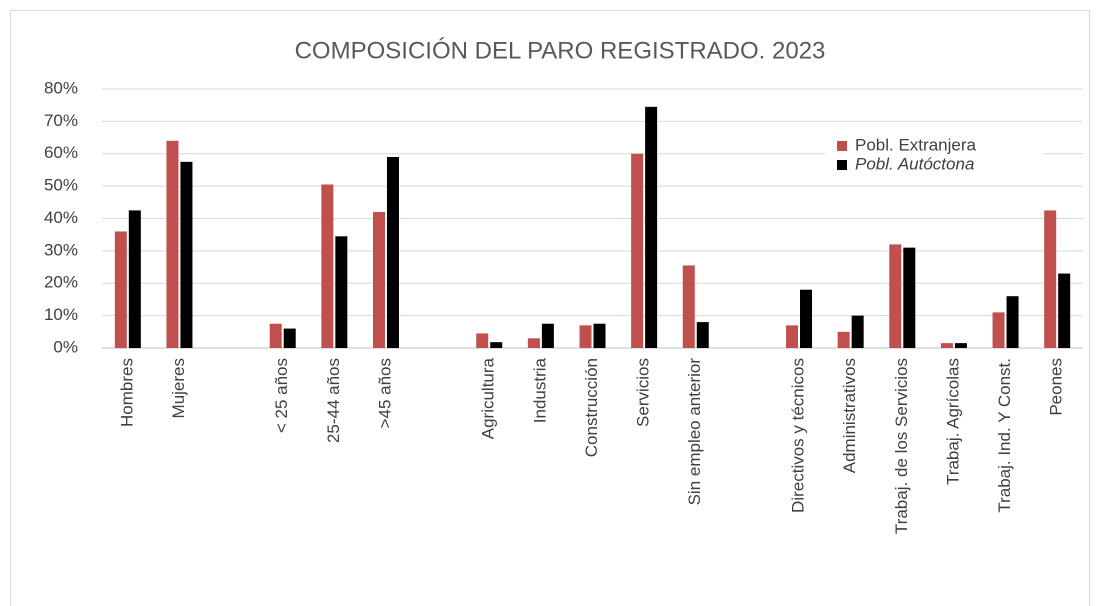  What do you see at coordinates (61, 120) in the screenshot?
I see `y-tick-label: 70%` at bounding box center [61, 120].